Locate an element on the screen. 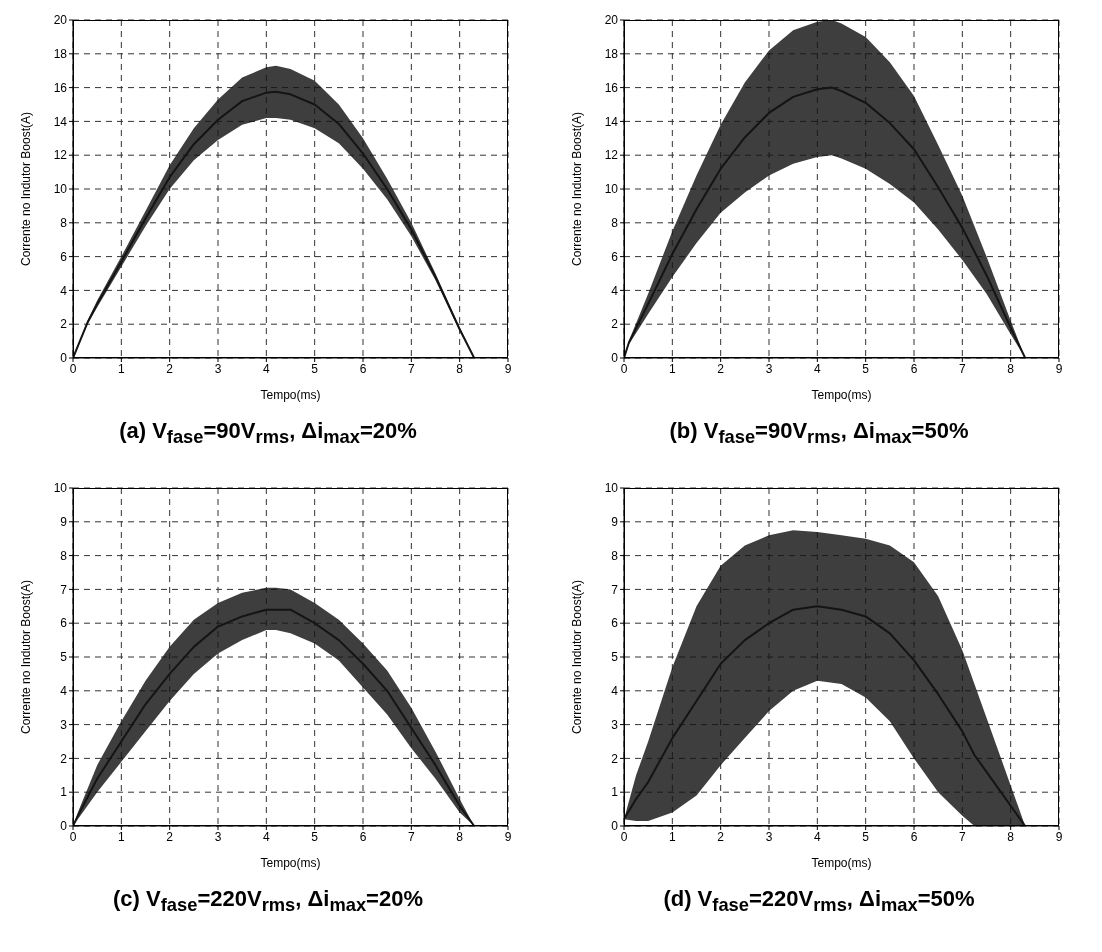 Image resolution: width=1102 pixels, height=952 pixels. text: (d) V$_{fase}$=220V$_{rms}$, Δi$_{max}$=50% is located at coordinates (819, 901).